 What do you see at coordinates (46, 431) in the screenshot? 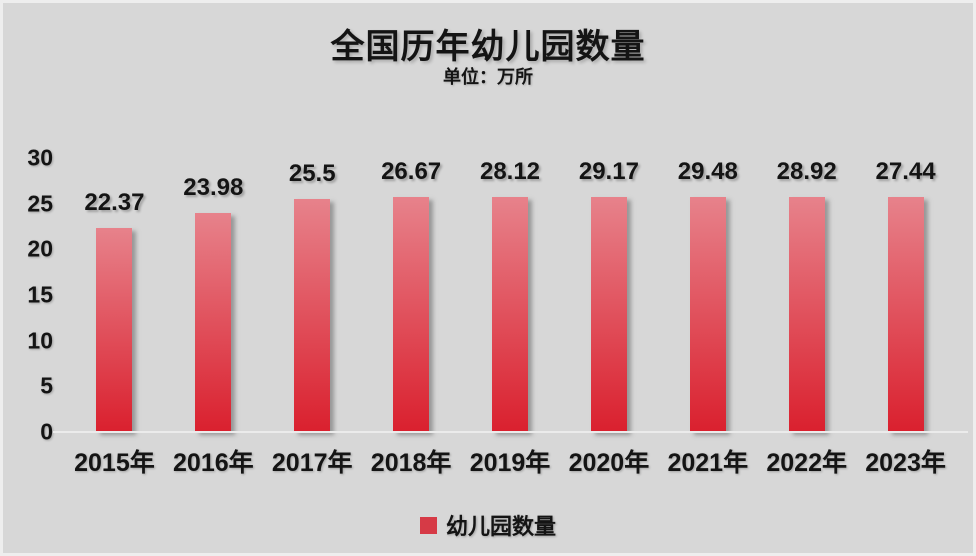
I see `y-tick-label: 0` at bounding box center [46, 431].